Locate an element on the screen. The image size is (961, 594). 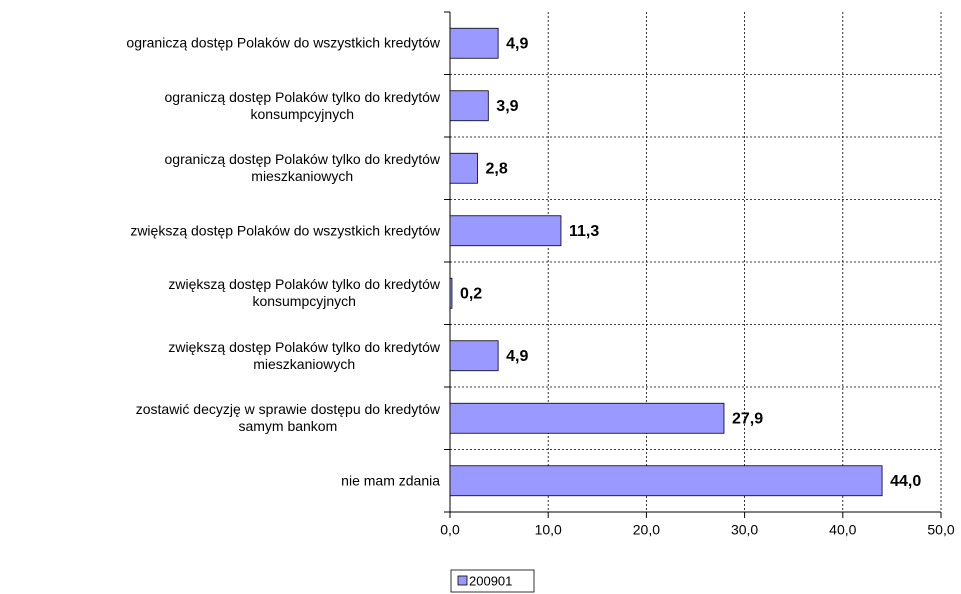
x-tick-label: 10,0 is located at coordinates (548, 530).